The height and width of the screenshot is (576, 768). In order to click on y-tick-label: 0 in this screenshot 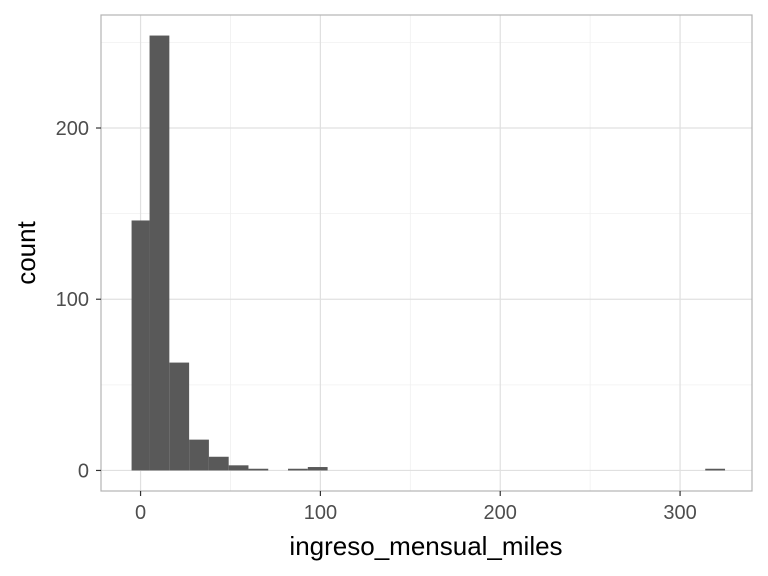, I will do `click(83, 471)`.